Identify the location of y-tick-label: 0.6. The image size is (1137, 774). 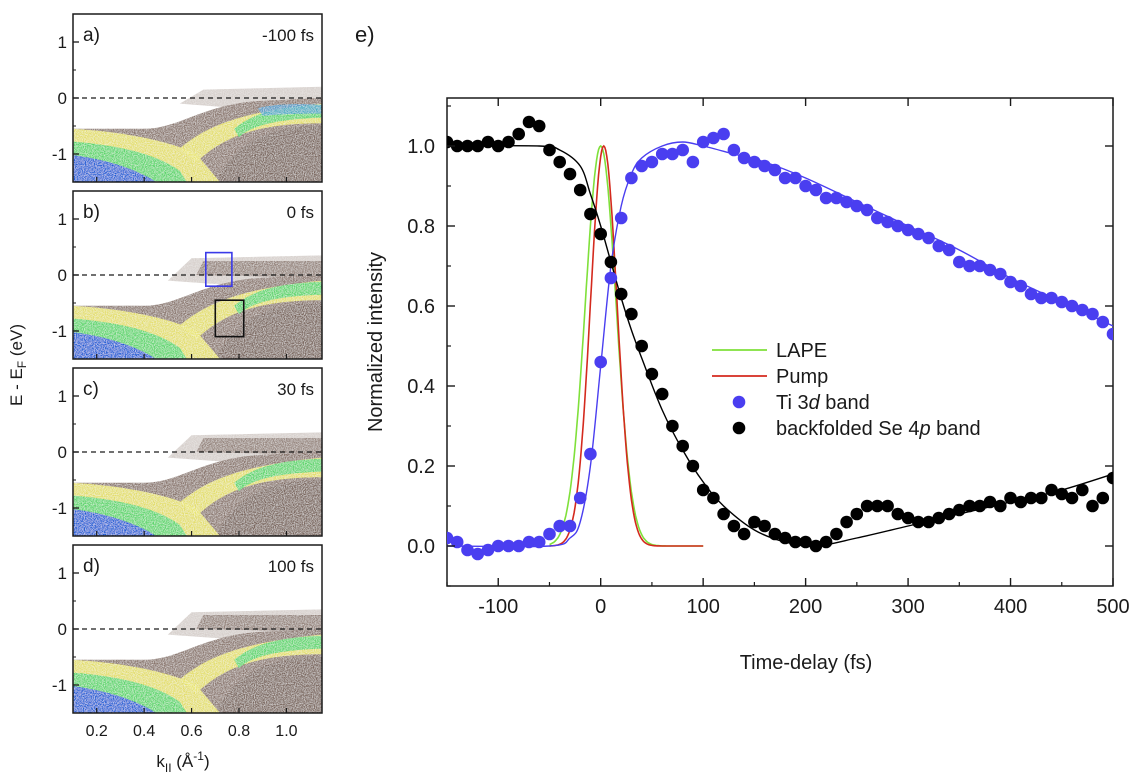
(421, 307).